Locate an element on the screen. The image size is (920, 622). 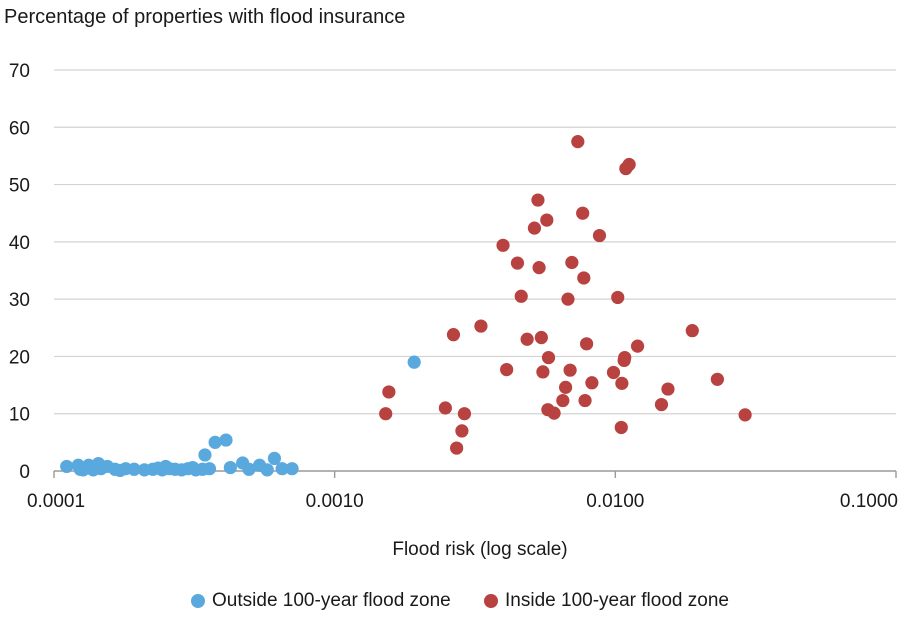
y-tick-label-60: 60 is located at coordinates (19, 128).